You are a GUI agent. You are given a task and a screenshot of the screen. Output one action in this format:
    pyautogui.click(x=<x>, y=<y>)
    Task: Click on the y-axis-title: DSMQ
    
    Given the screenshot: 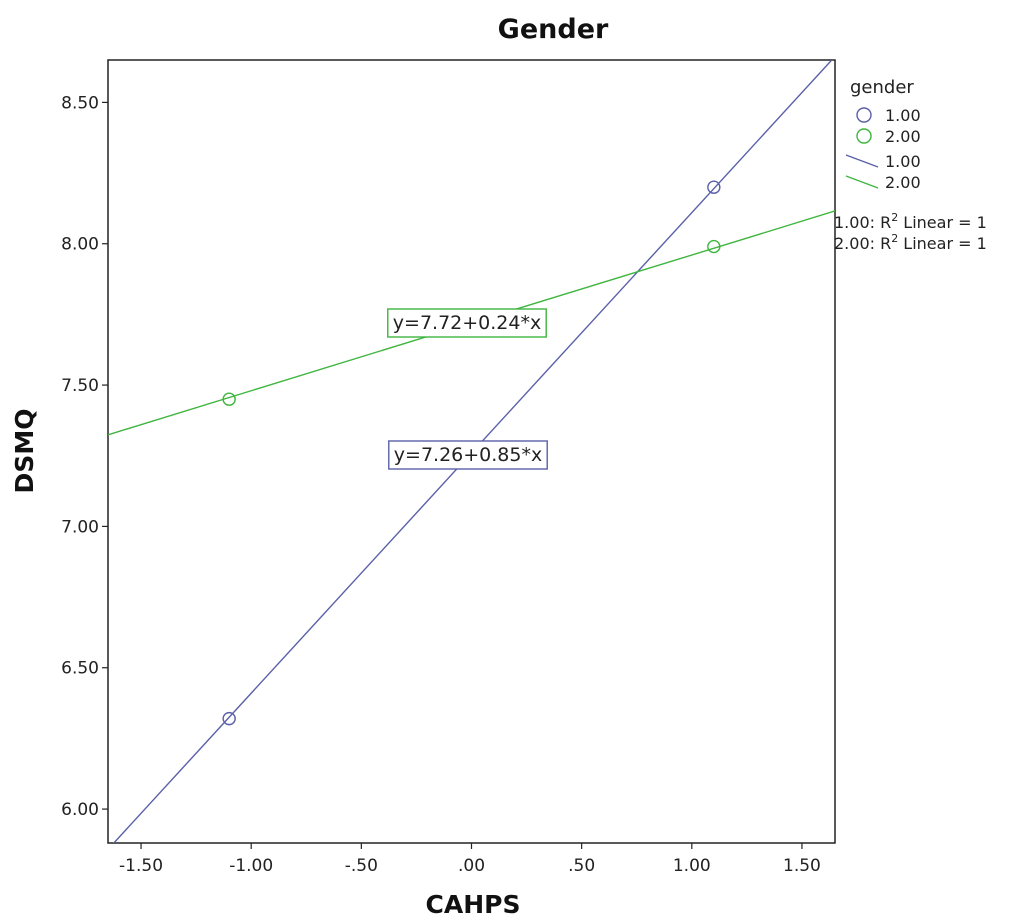 What is the action you would take?
    pyautogui.click(x=24, y=451)
    